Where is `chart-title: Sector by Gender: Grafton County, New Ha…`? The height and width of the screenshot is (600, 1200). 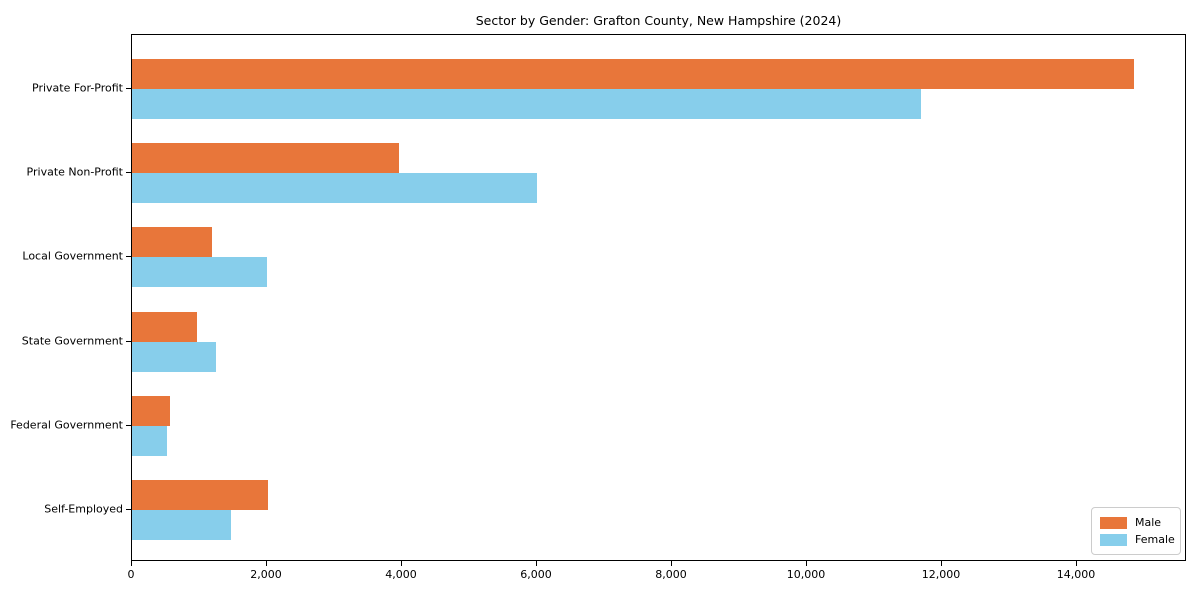
chart-title: Sector by Gender: Grafton County, New Ha… is located at coordinates (658, 20).